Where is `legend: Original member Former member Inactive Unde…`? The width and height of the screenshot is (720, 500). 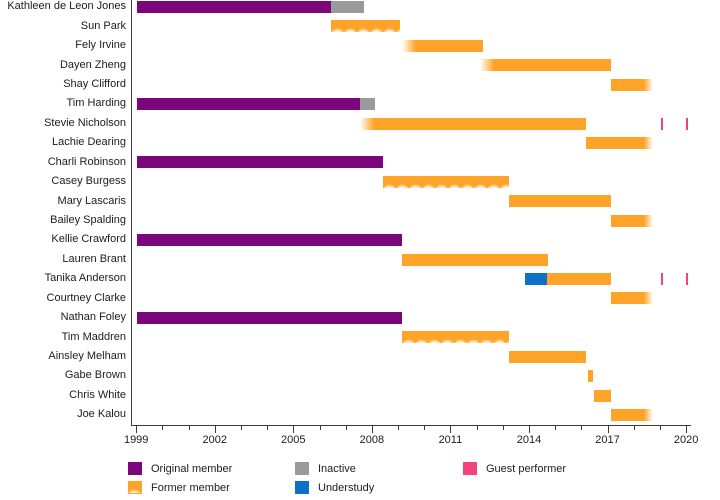 legend: Original member Former member Inactive Unde… is located at coordinates (347, 478).